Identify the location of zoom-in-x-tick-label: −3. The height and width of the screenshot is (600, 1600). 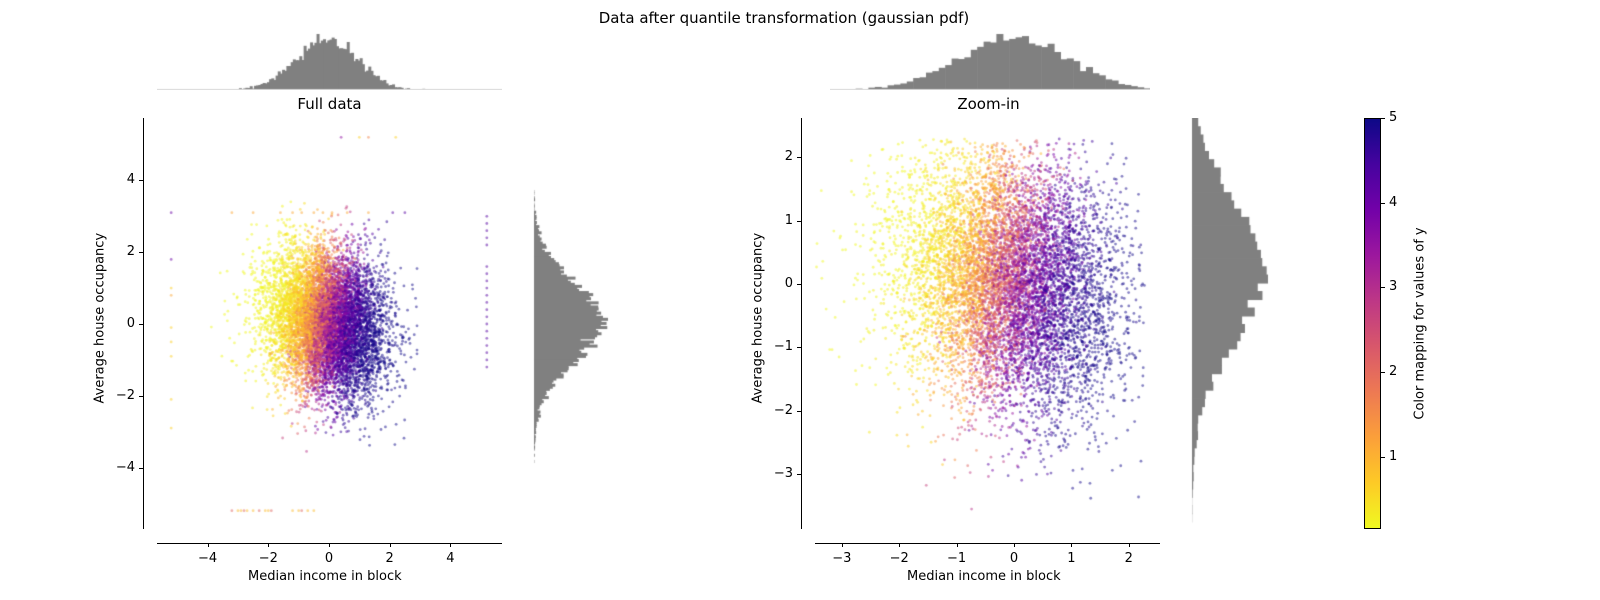
(842, 558).